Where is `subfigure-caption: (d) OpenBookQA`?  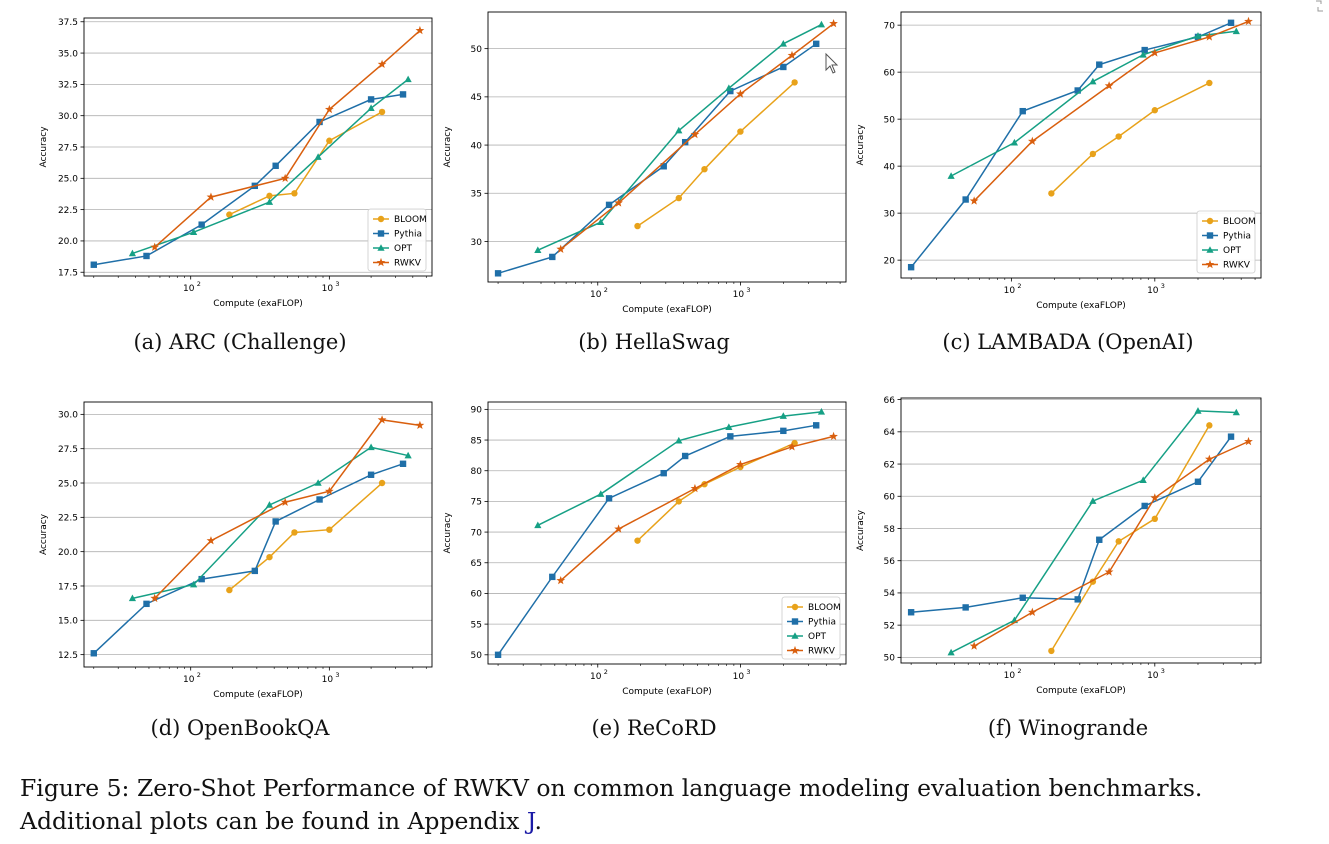 subfigure-caption: (d) OpenBookQA is located at coordinates (241, 728).